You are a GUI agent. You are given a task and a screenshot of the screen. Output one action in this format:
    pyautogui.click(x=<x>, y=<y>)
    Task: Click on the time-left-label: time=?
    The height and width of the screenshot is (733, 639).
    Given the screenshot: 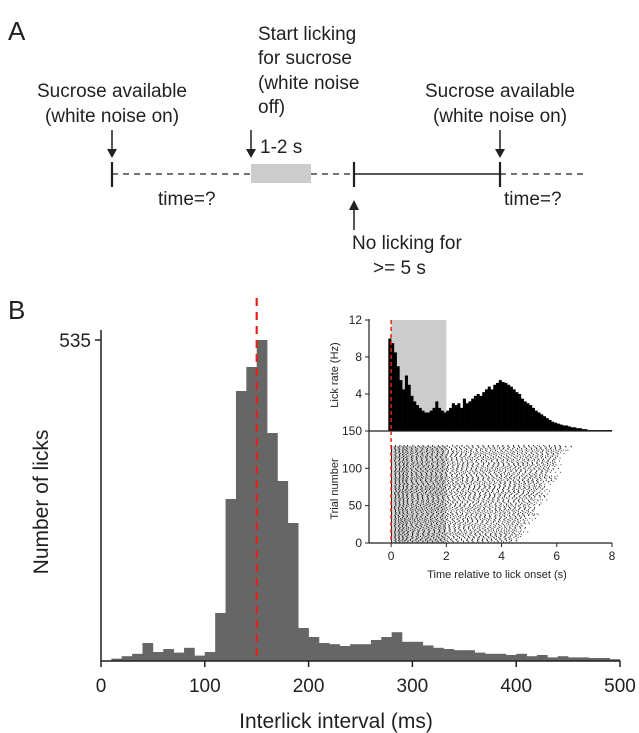 What is the action you would take?
    pyautogui.click(x=187, y=199)
    